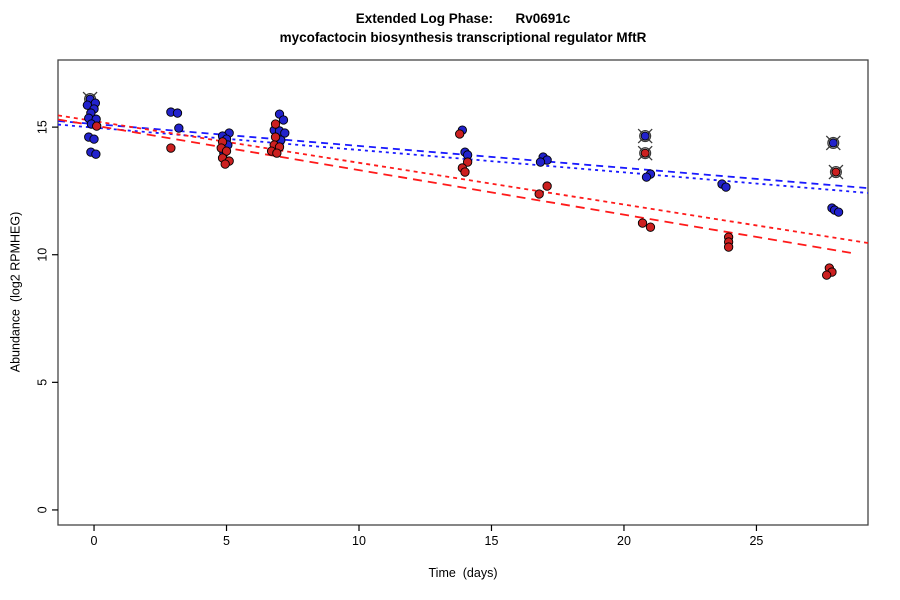  What do you see at coordinates (624, 541) in the screenshot?
I see `x-tick-label: 20` at bounding box center [624, 541].